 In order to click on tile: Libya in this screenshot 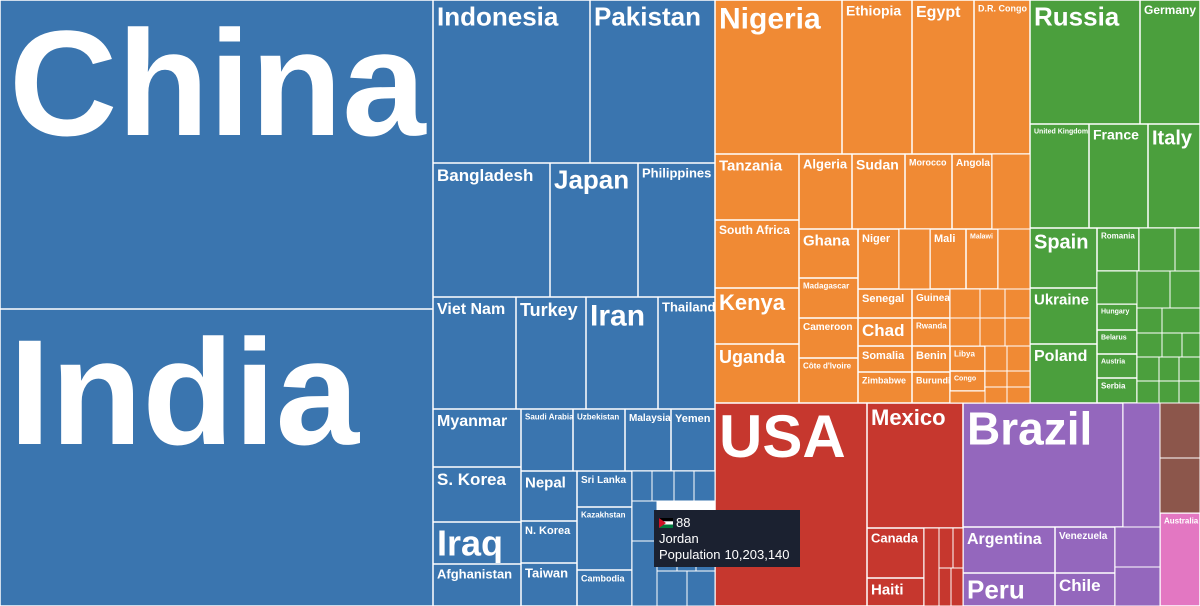, I will do `click(967, 358)`.